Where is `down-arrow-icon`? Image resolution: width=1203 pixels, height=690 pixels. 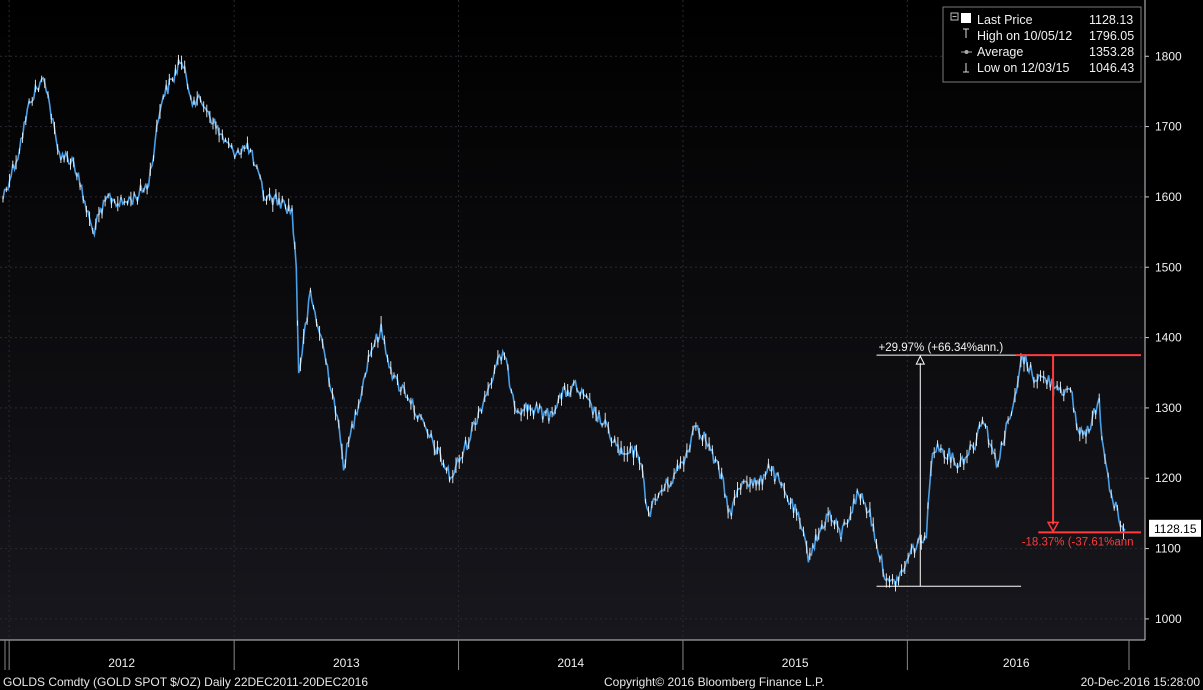
down-arrow-icon is located at coordinates (1053, 527).